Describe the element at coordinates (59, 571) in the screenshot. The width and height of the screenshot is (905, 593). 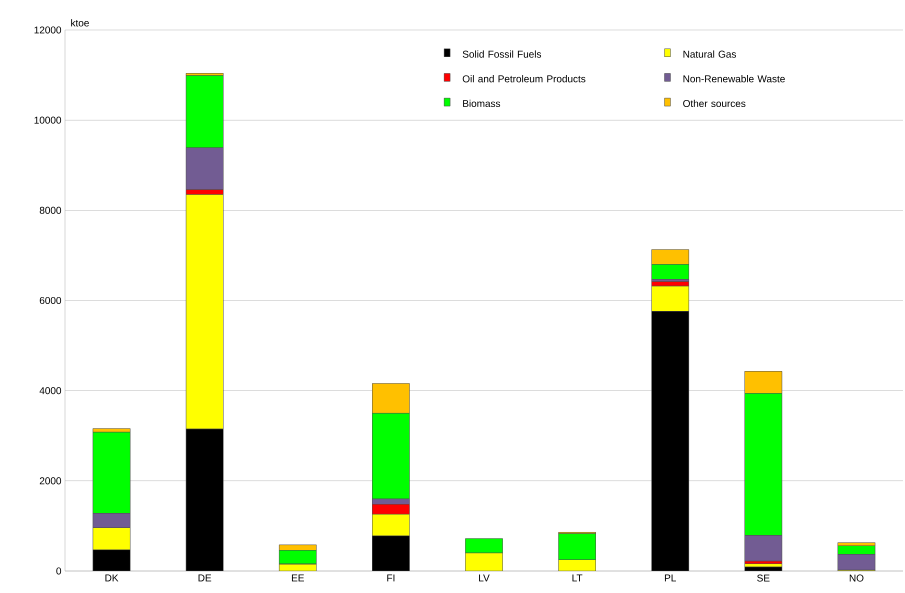
I see `y-tick-label: 0` at that location.